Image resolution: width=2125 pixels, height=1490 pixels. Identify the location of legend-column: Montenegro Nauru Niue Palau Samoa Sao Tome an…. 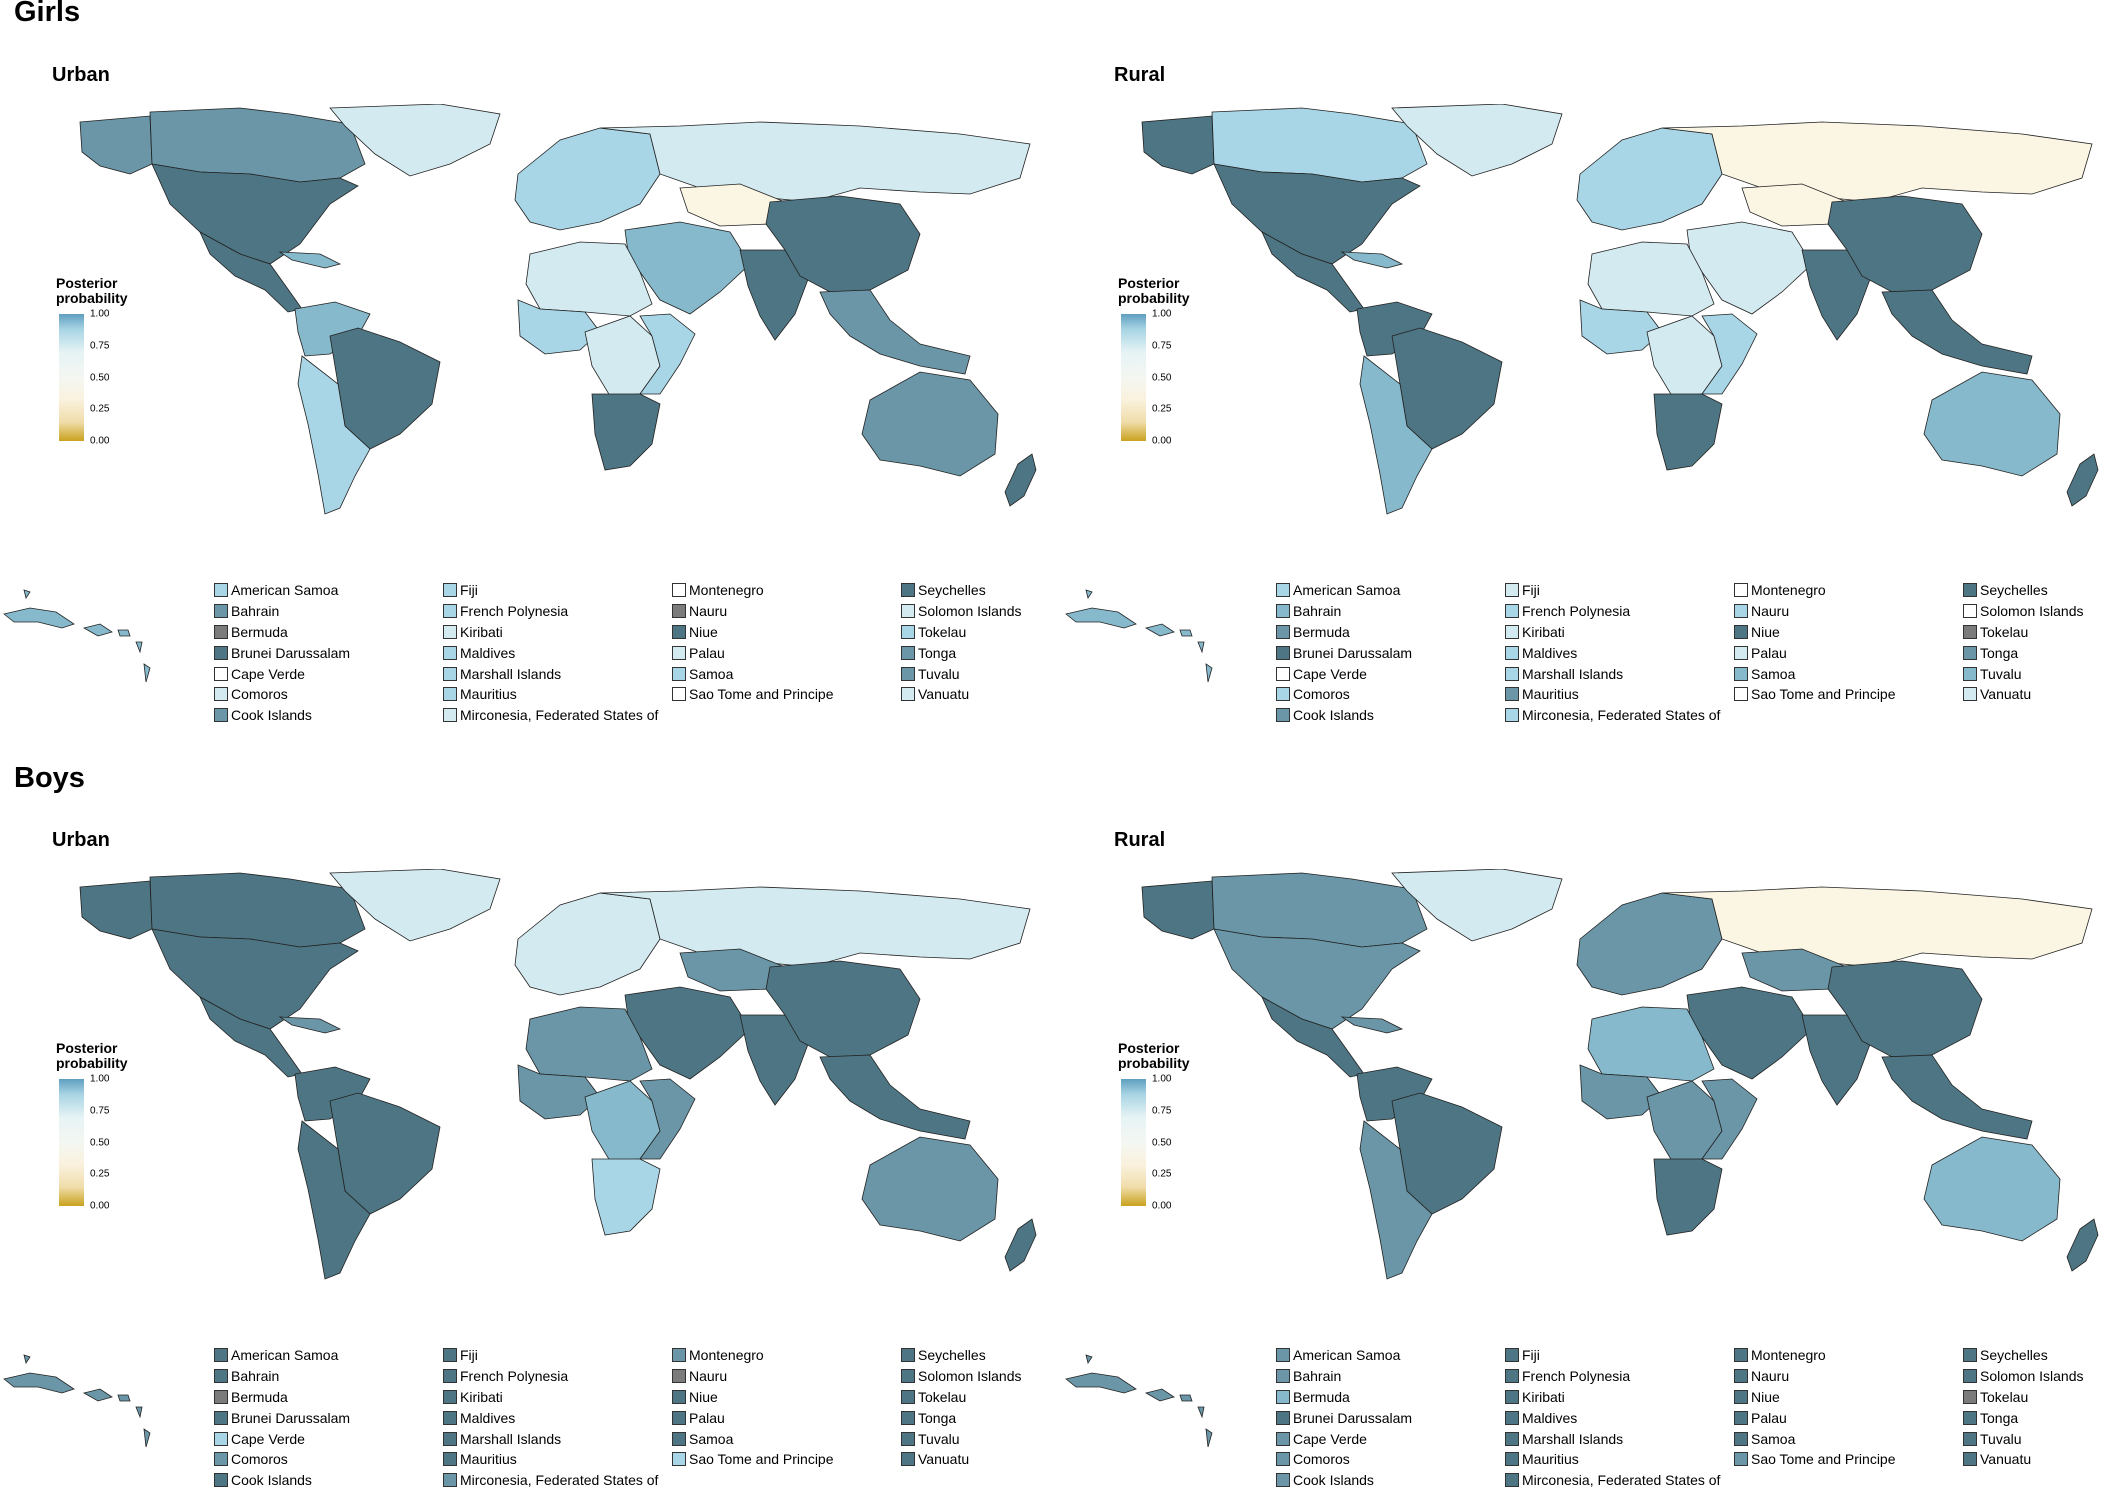
(784, 1407).